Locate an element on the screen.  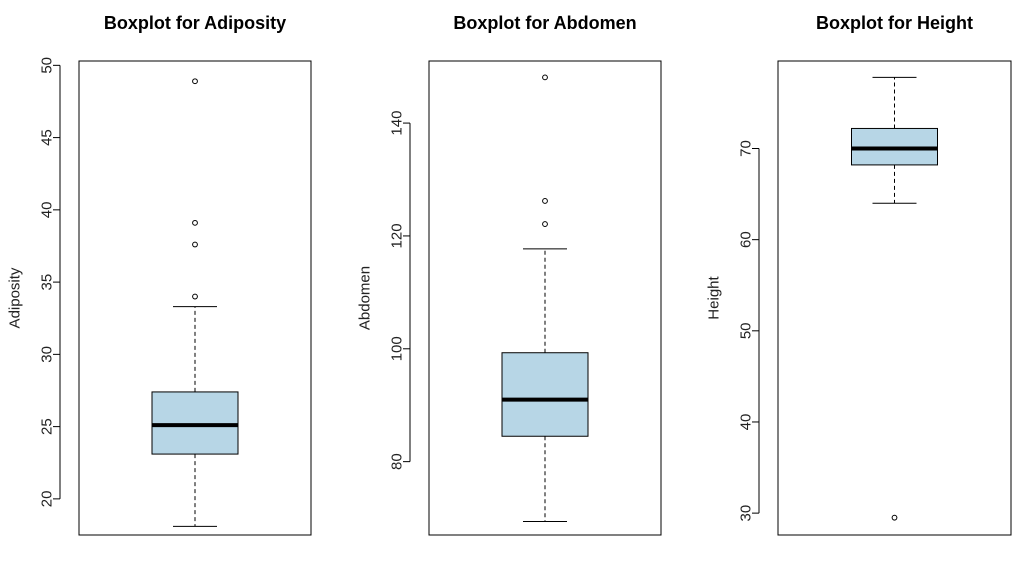
y-tick-label: 140 is located at coordinates (397, 123).